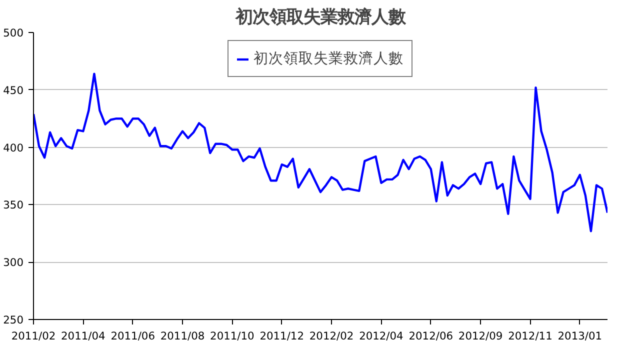 Image resolution: width=625 pixels, height=345 pixels. Describe the element at coordinates (320, 18) in the screenshot. I see `chart-title: 初次領取失業救濟人數` at that location.